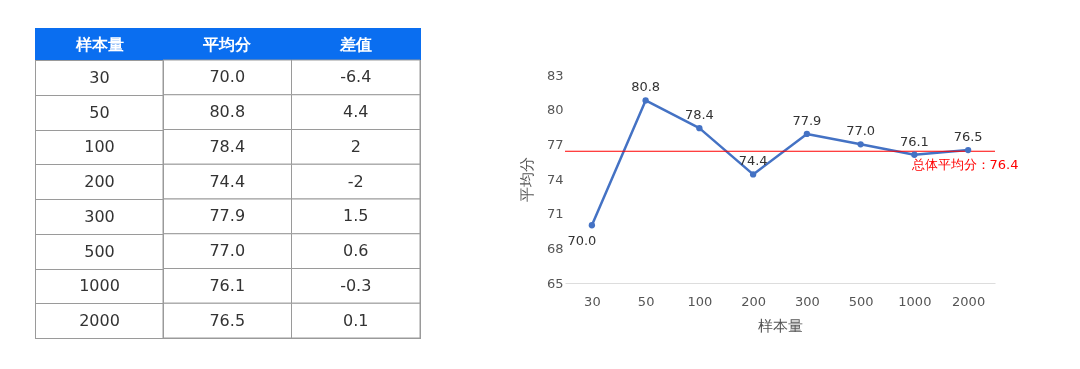  I want to click on x-tick-label: 2000, so click(969, 301).